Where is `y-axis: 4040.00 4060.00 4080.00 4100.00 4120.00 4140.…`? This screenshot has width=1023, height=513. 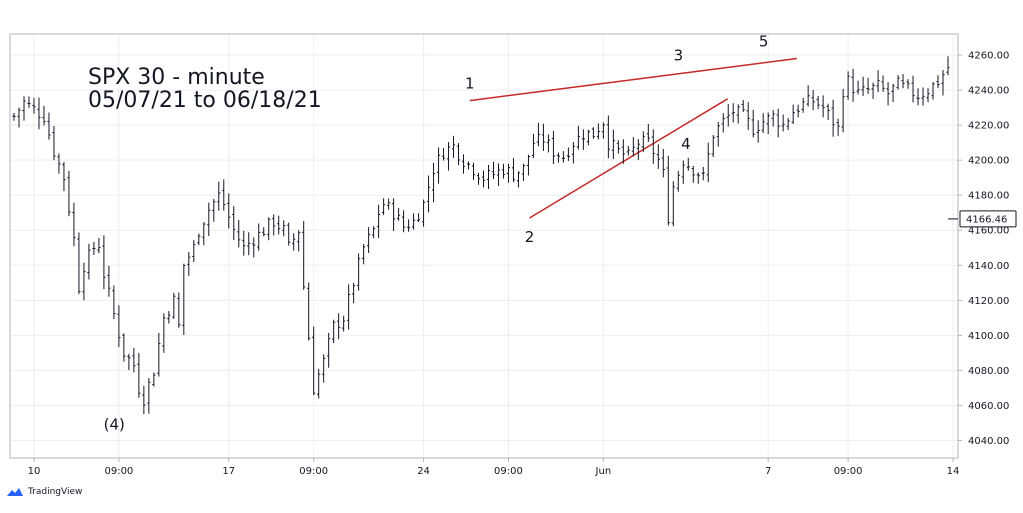 y-axis: 4040.00 4060.00 4080.00 4100.00 4120.00 4140.… is located at coordinates (983, 249).